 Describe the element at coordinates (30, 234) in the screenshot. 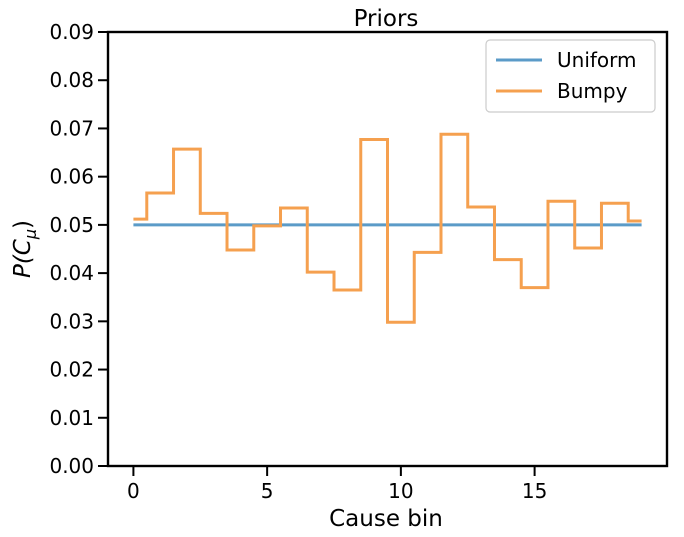

I see `y-axis-title-subscript: μ` at that location.